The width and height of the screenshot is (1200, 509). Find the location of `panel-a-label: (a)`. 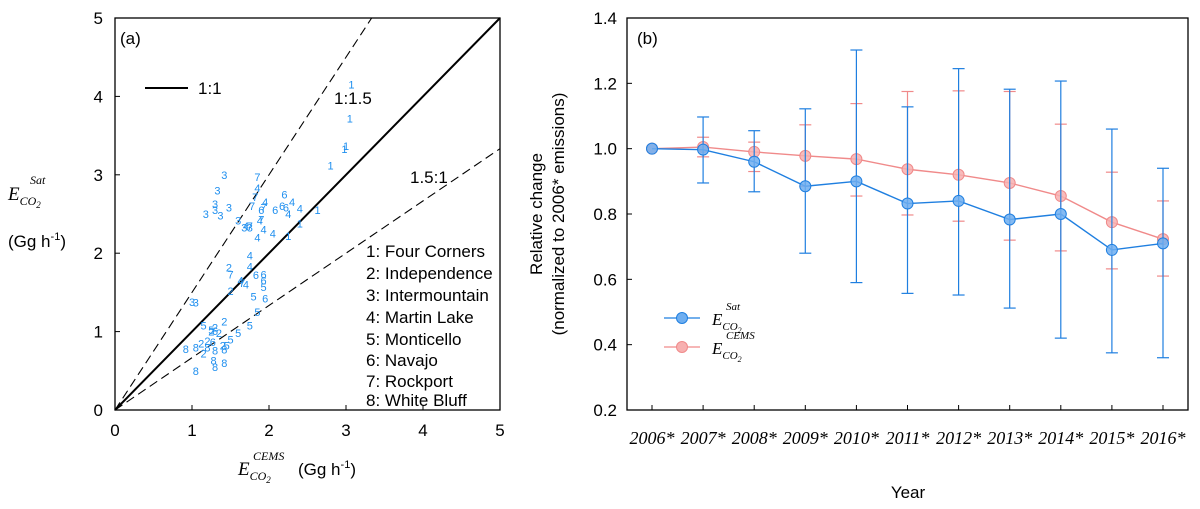

panel-a-label: (a) is located at coordinates (130, 38).